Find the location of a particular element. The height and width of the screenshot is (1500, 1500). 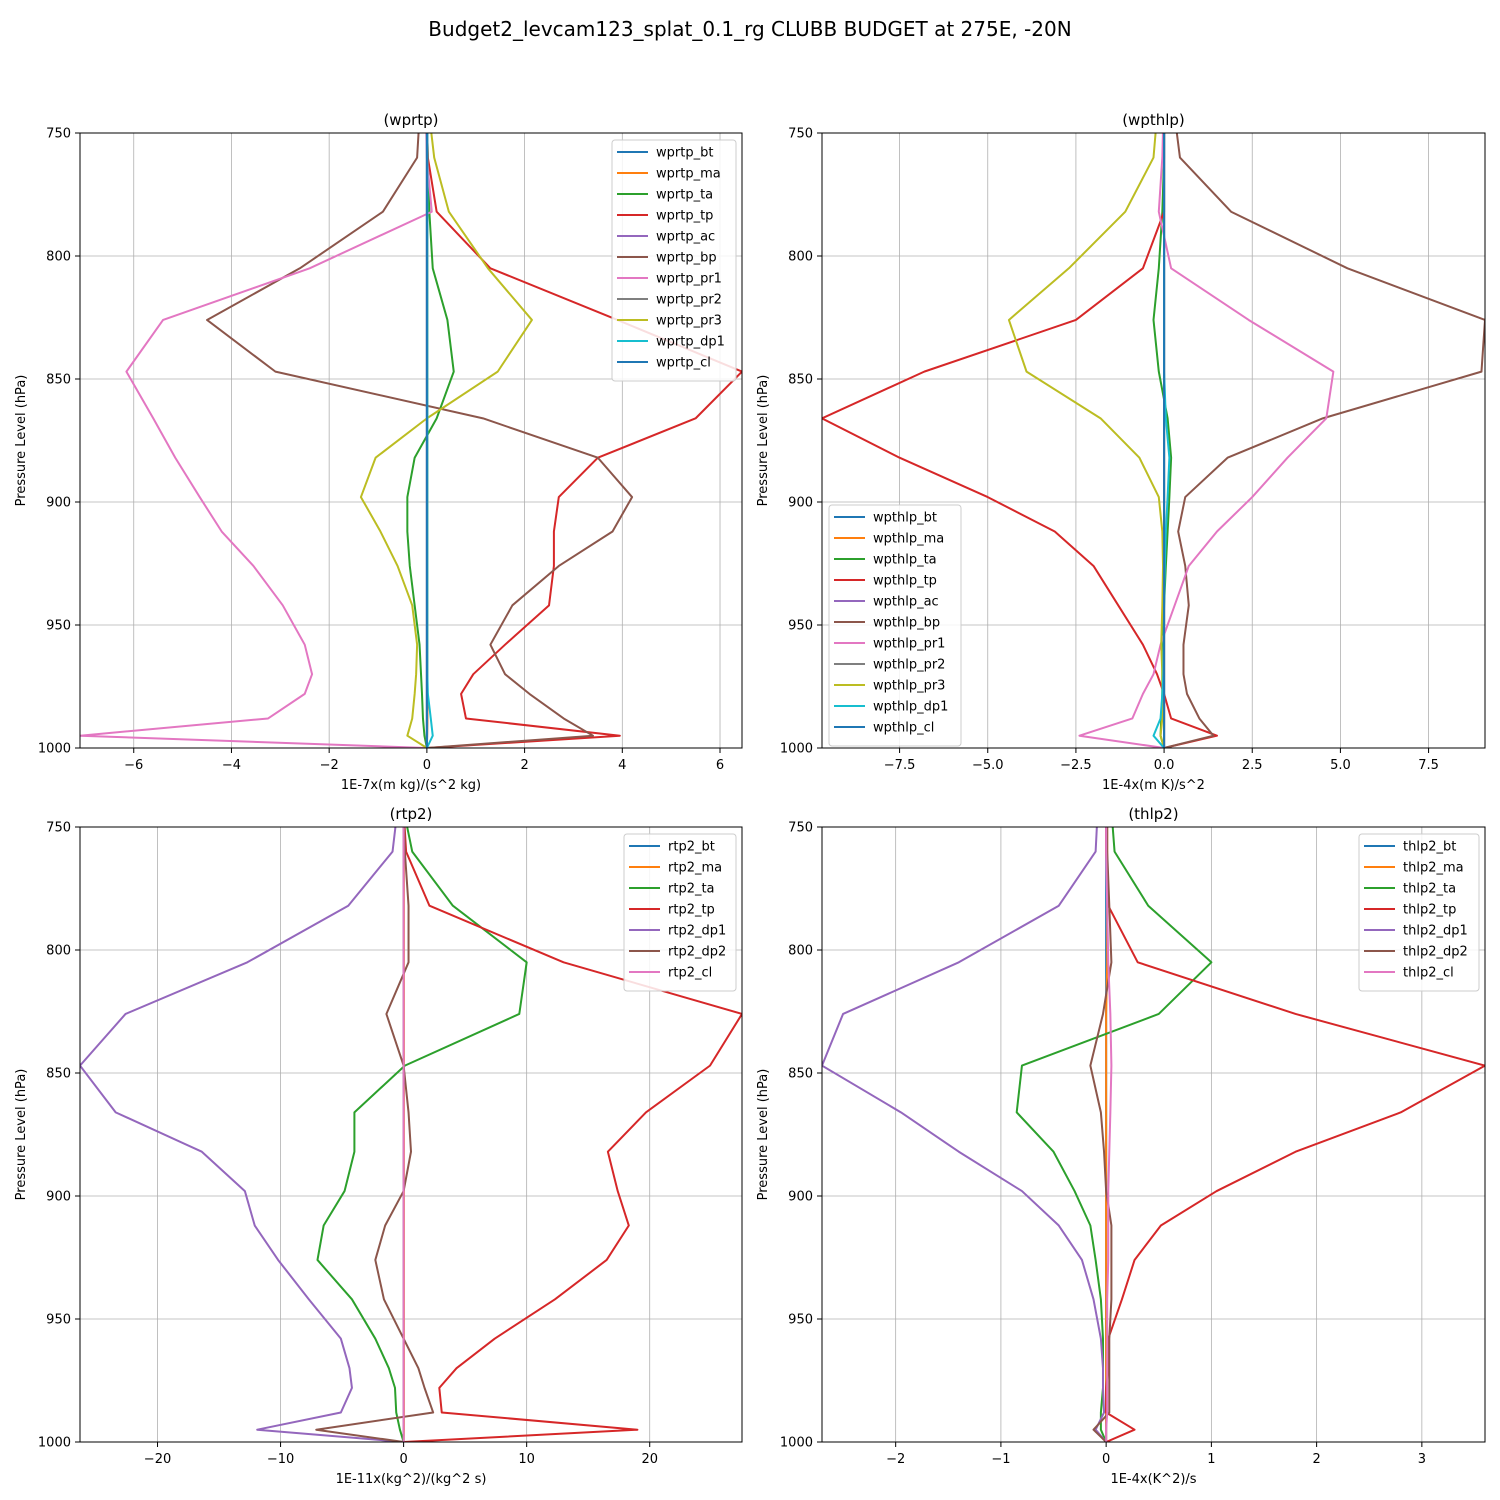

series-line-wpthlp_pr1 is located at coordinates (1206, 440).